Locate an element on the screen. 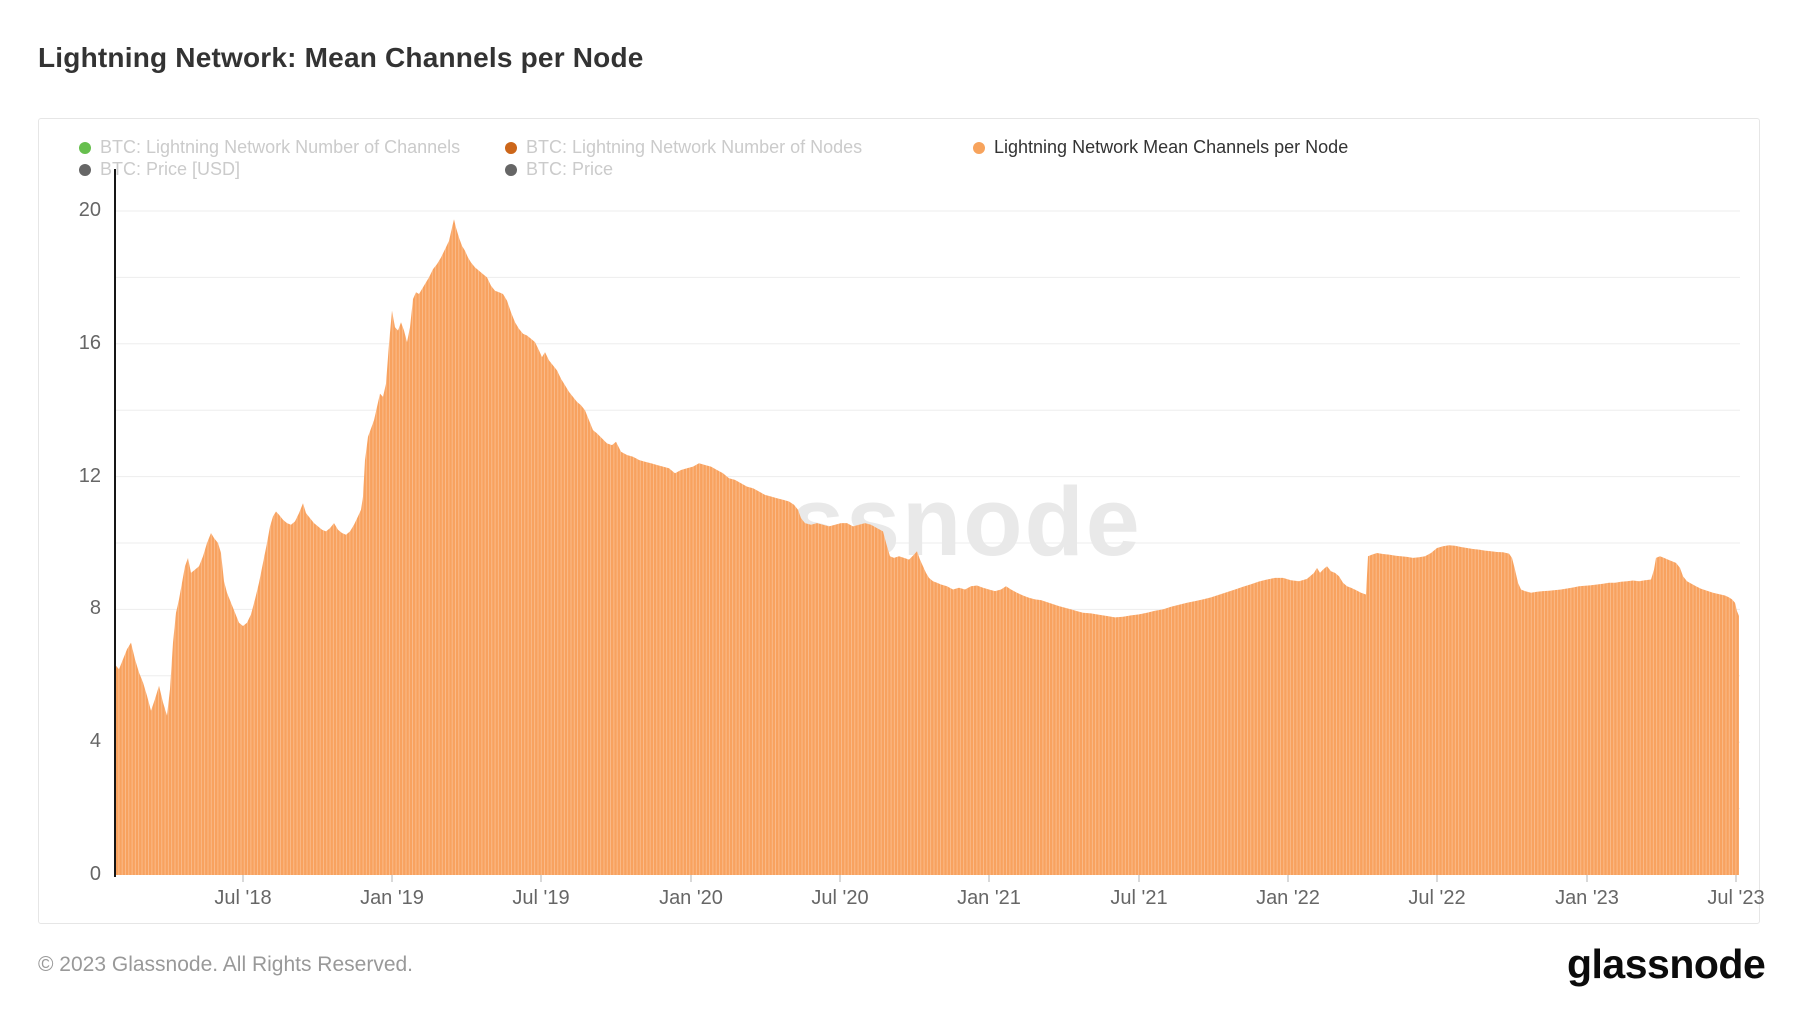 The height and width of the screenshot is (1013, 1800). y-axis-tick-label: 4 is located at coordinates (95, 741).